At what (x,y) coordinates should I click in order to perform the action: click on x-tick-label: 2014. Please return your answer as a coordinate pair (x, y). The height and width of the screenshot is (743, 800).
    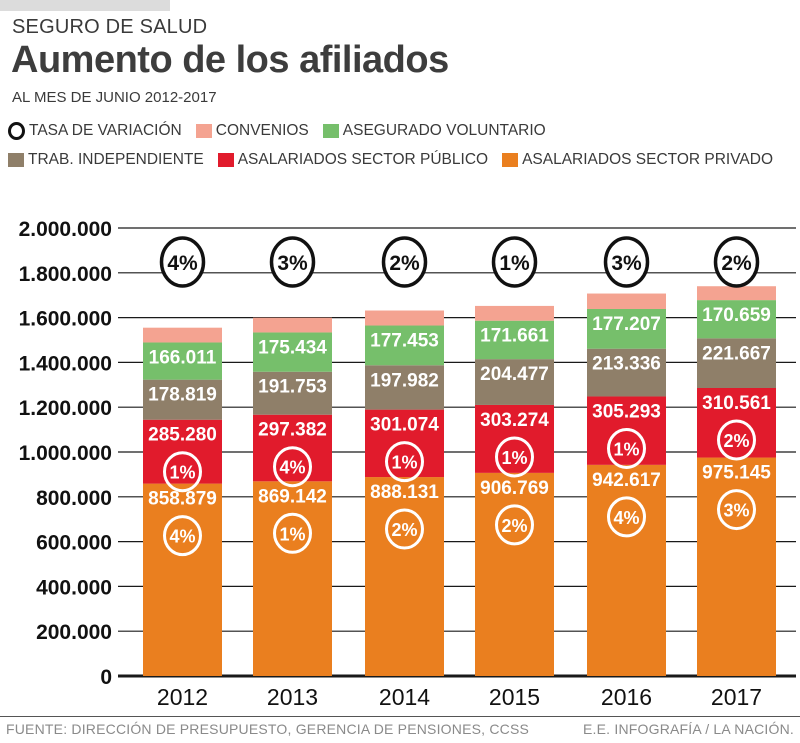
    Looking at the image, I should click on (404, 697).